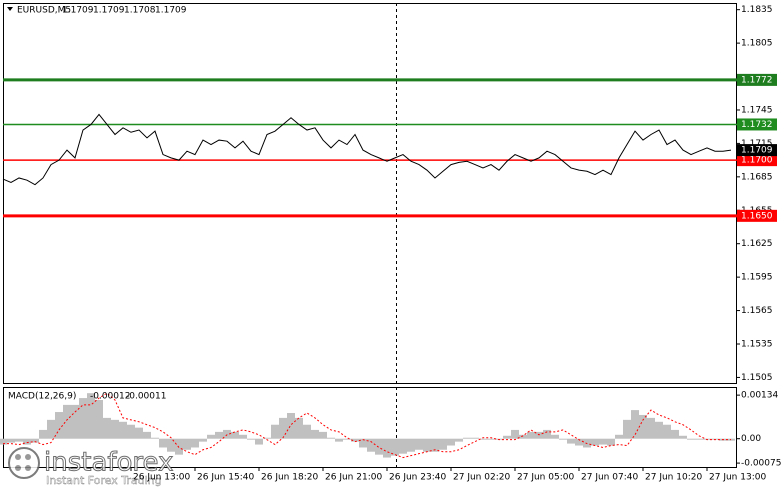 The height and width of the screenshot is (489, 781). Describe the element at coordinates (757, 10) in the screenshot. I see `y-tick-label: 1.1835` at that location.